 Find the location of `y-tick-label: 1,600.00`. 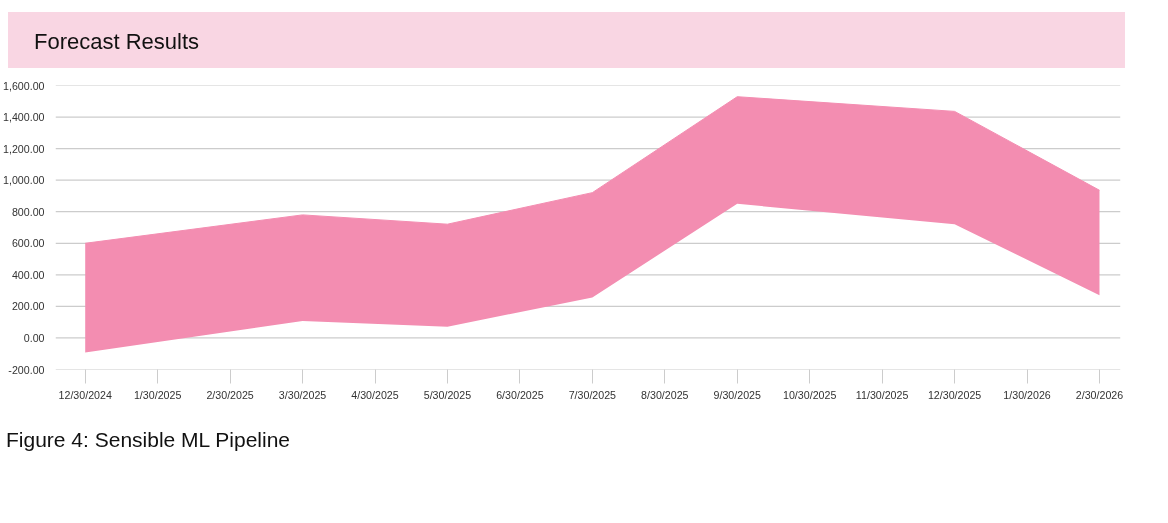

y-tick-label: 1,600.00 is located at coordinates (24, 85).